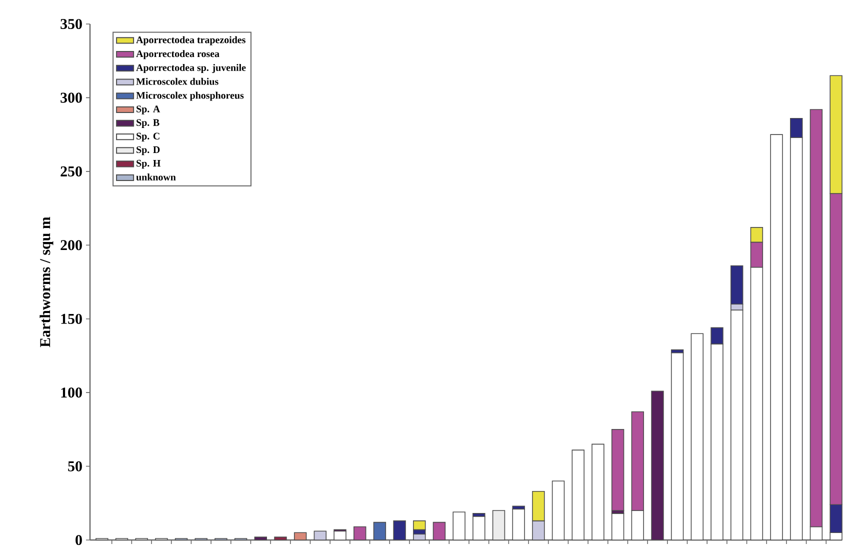 The height and width of the screenshot is (547, 845). What do you see at coordinates (148, 123) in the screenshot?
I see `legend-label: Sp. B` at bounding box center [148, 123].